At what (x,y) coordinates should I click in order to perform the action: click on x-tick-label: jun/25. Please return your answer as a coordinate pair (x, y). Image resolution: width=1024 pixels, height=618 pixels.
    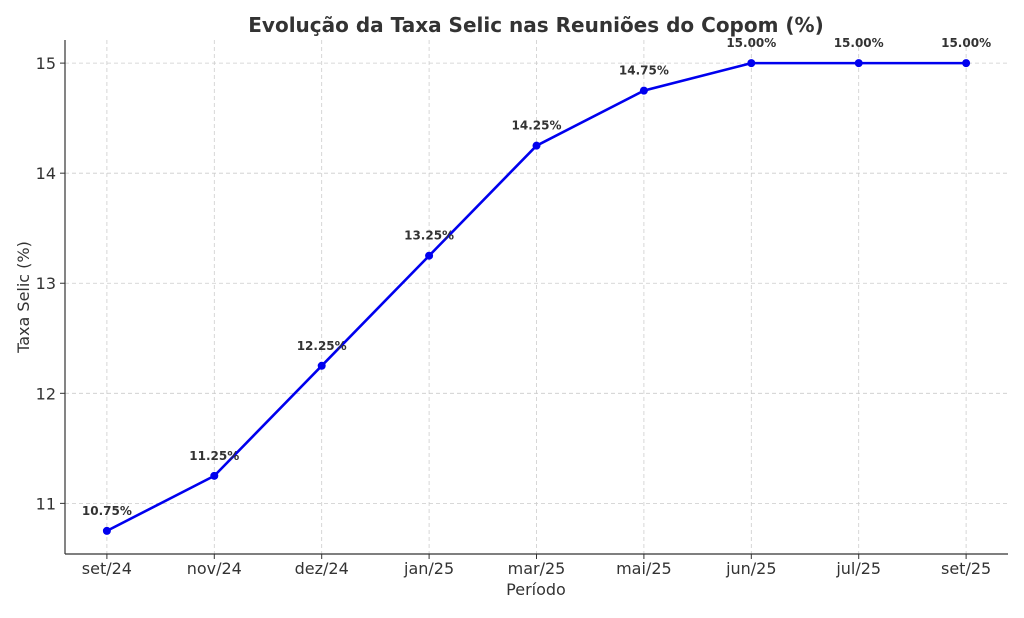
    Looking at the image, I should click on (750, 568).